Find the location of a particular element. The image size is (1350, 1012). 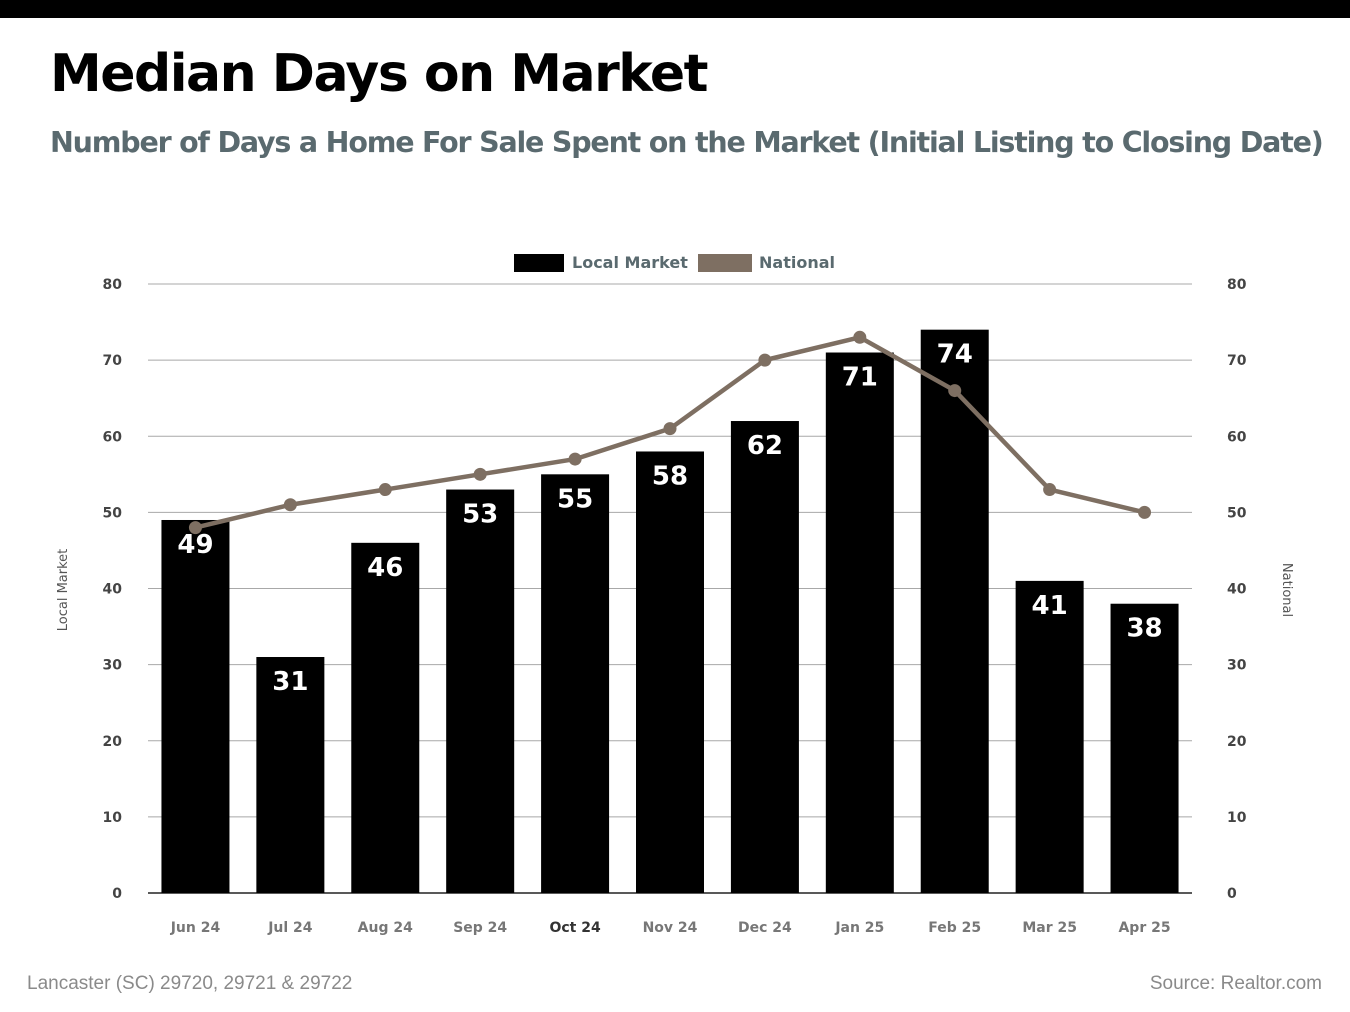

bar-data-label: 71 is located at coordinates (860, 378).